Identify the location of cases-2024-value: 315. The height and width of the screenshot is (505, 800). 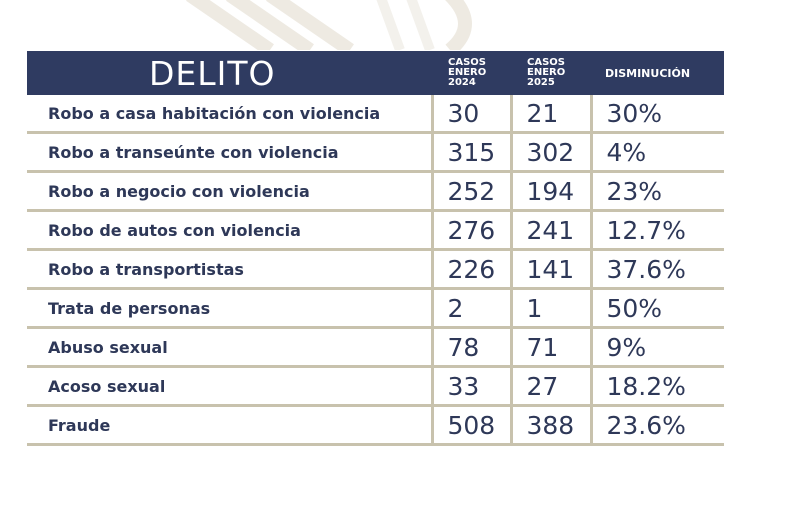
(470, 152).